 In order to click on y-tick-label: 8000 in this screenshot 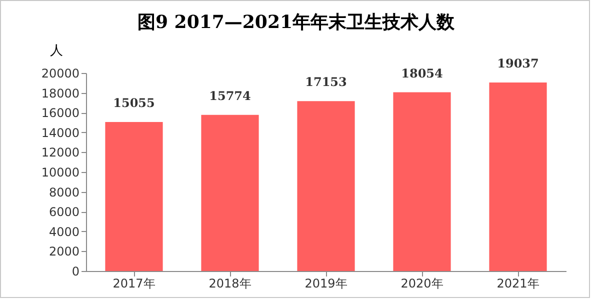, I will do `click(64, 192)`.